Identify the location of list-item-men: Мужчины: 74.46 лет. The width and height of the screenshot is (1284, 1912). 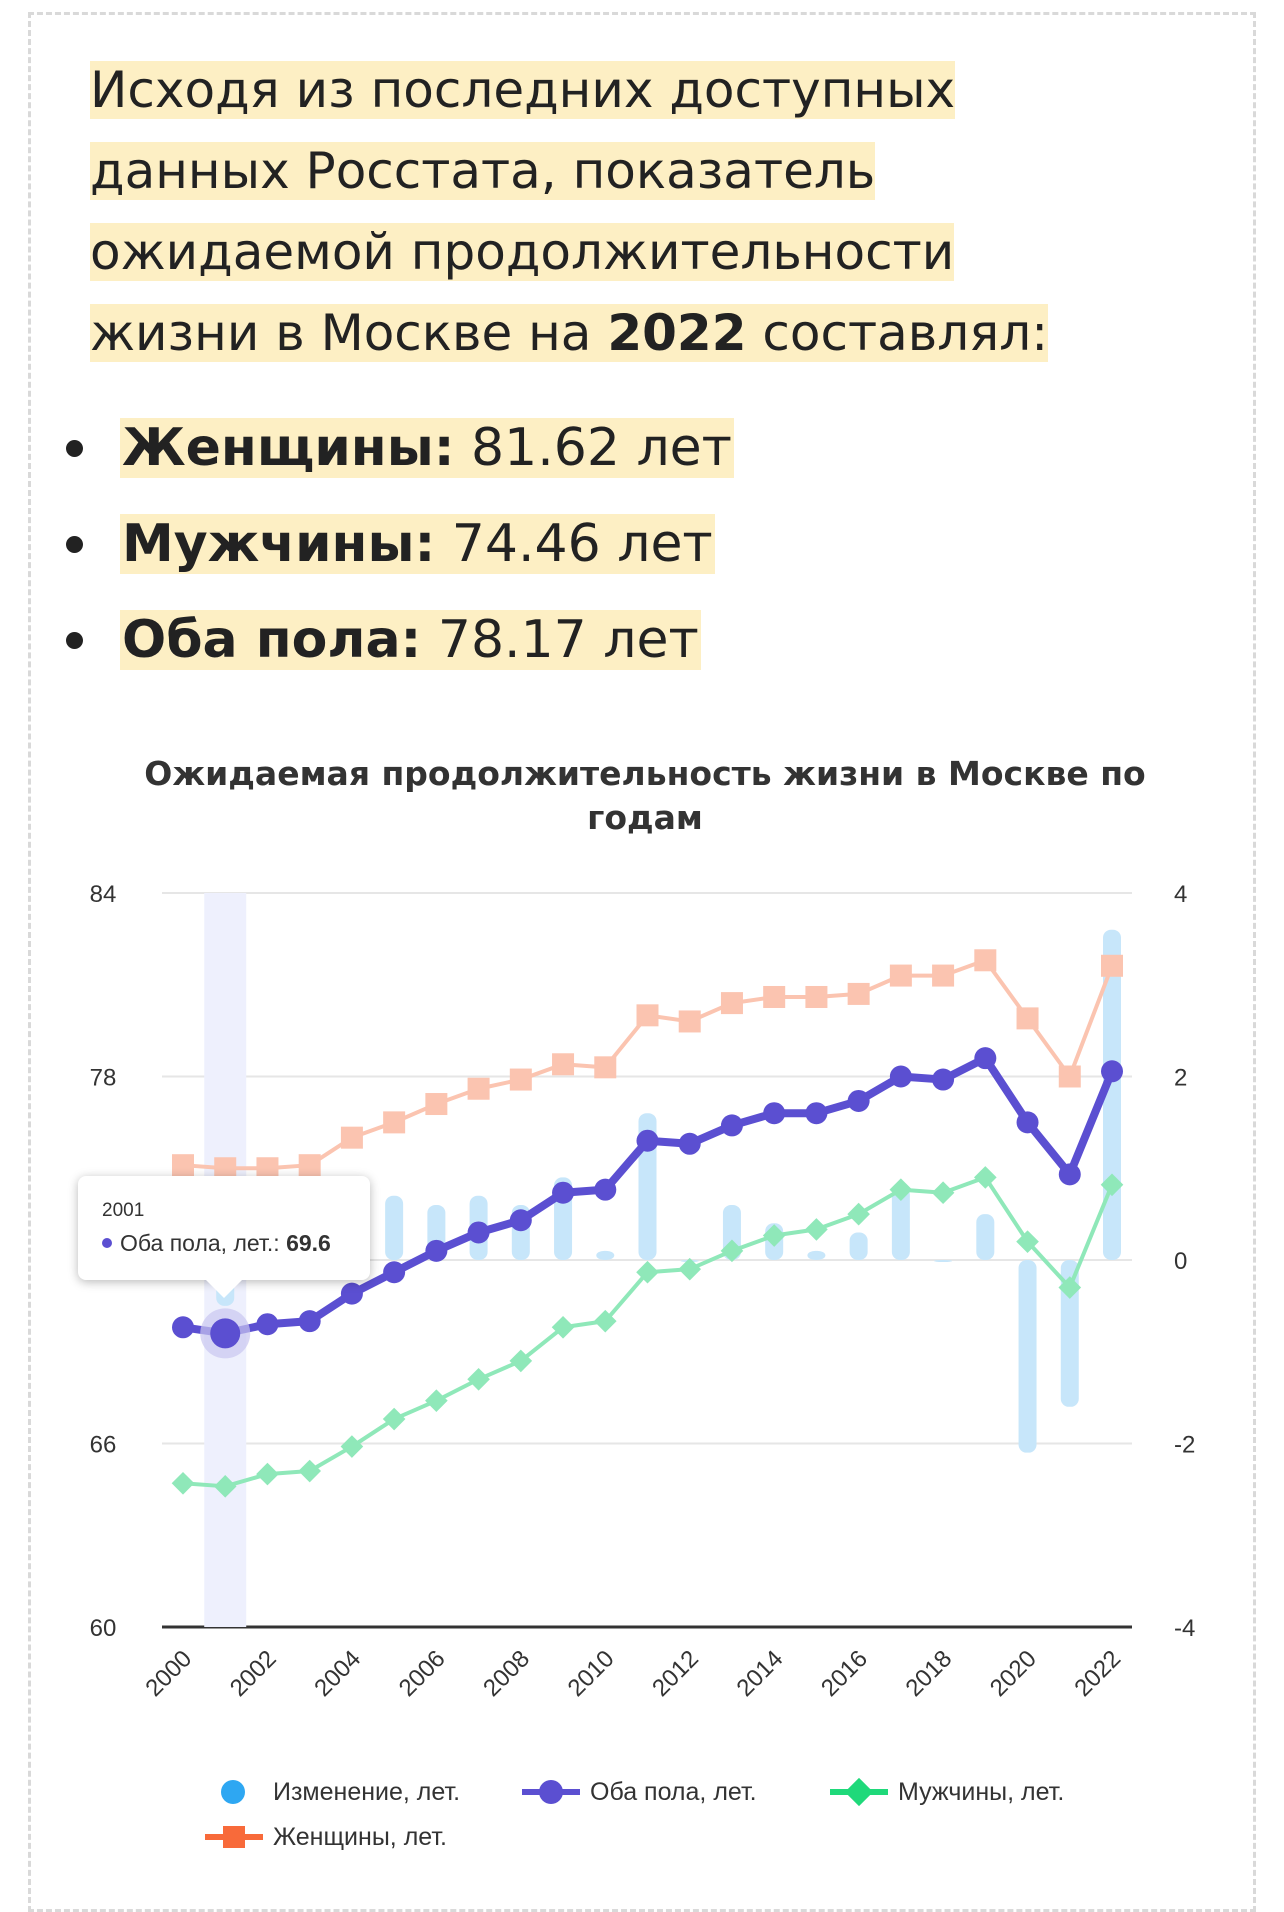
(396, 544).